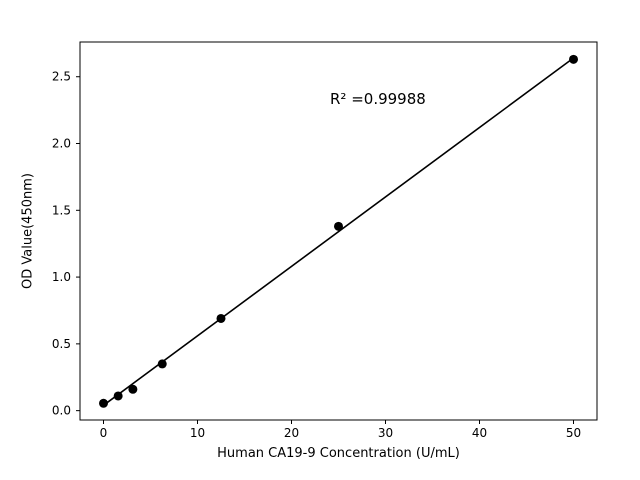  Describe the element at coordinates (378, 99) in the screenshot. I see `r-squared-annotation: R² =0.99988` at that location.